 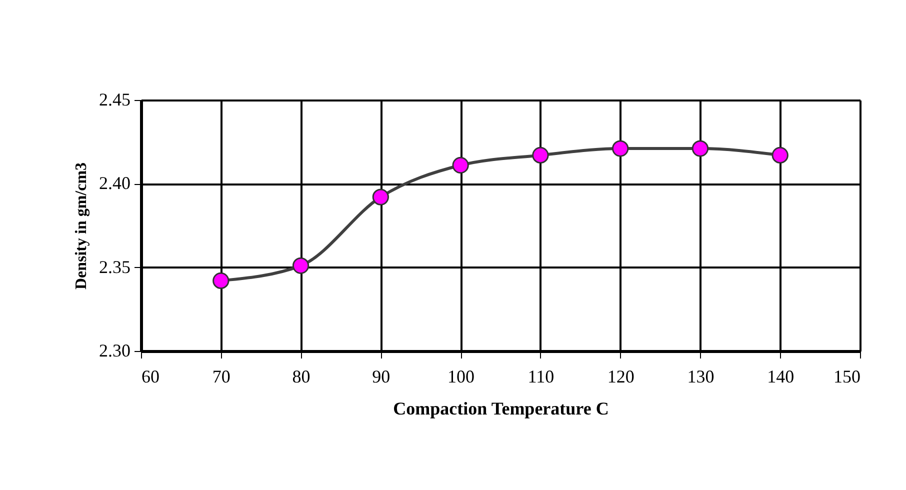 I want to click on x-tick-label: 90, so click(x=381, y=376).